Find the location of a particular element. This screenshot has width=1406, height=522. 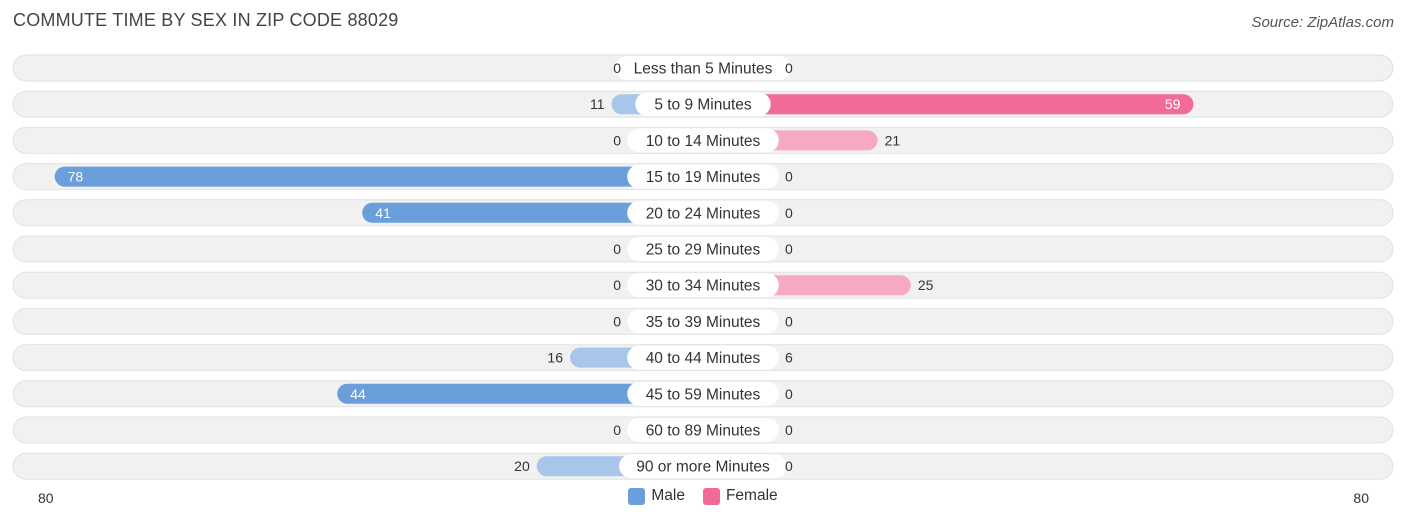

chart-title: COMMUTE TIME BY SEX IN ZIP CODE 88029 is located at coordinates (206, 20).